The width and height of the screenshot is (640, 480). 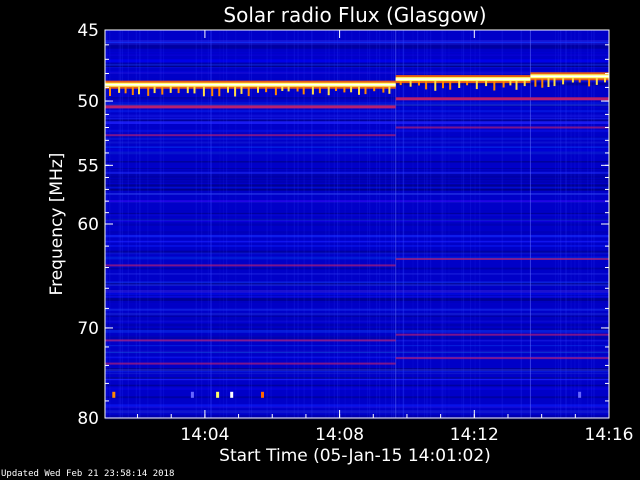 What do you see at coordinates (474, 435) in the screenshot?
I see `x-tick-label: 14:12` at bounding box center [474, 435].